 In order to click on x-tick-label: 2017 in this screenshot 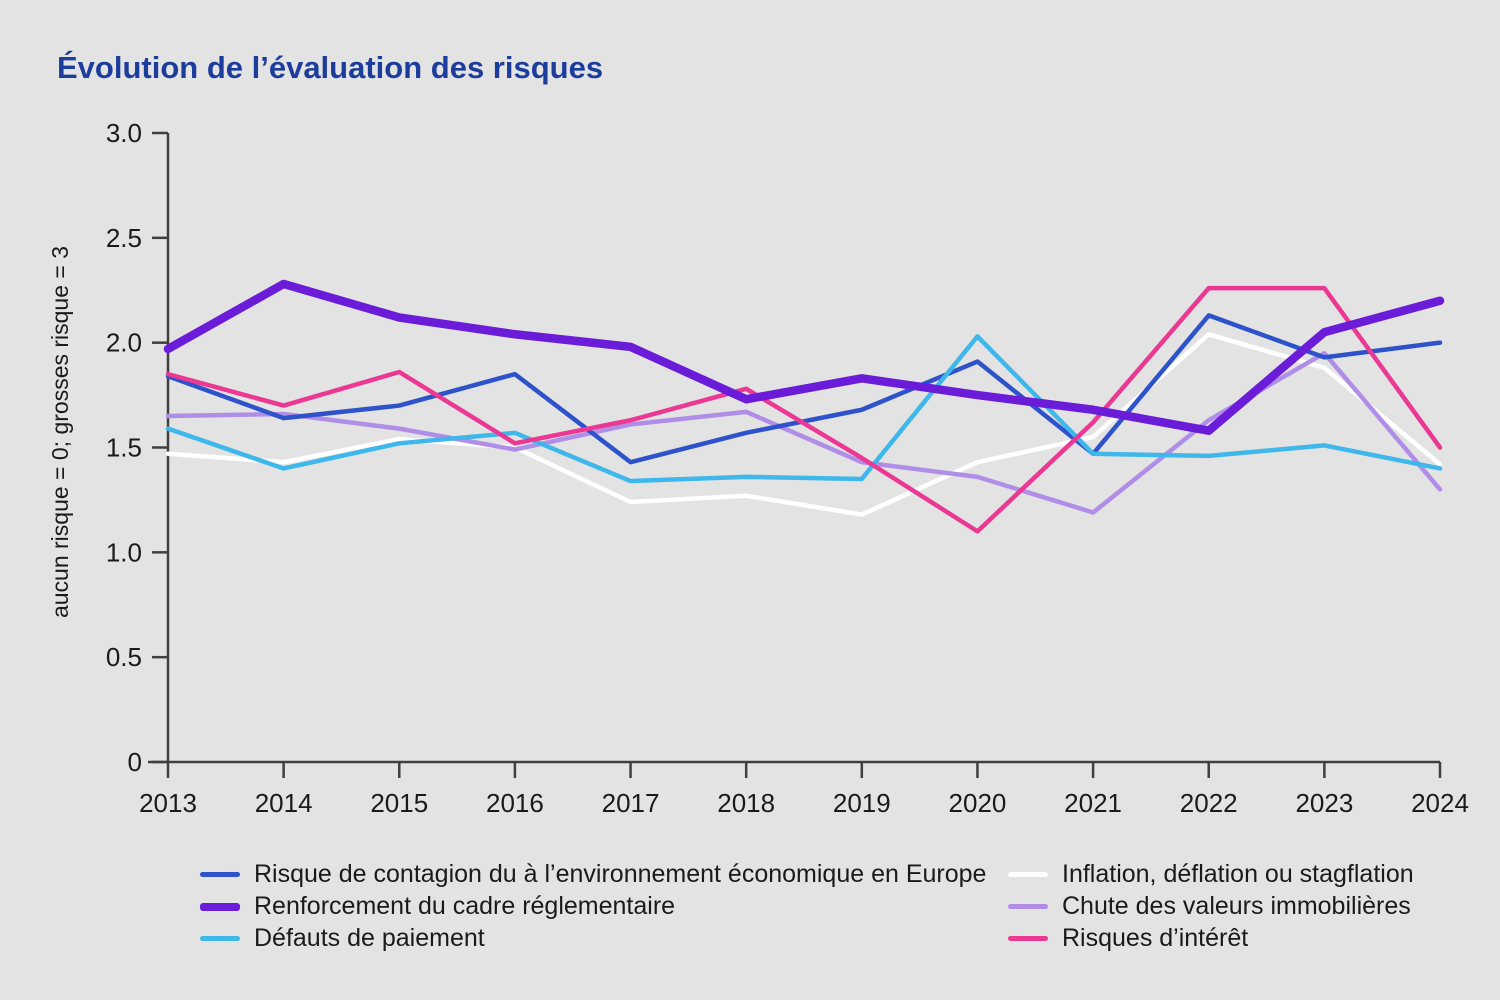, I will do `click(631, 803)`.